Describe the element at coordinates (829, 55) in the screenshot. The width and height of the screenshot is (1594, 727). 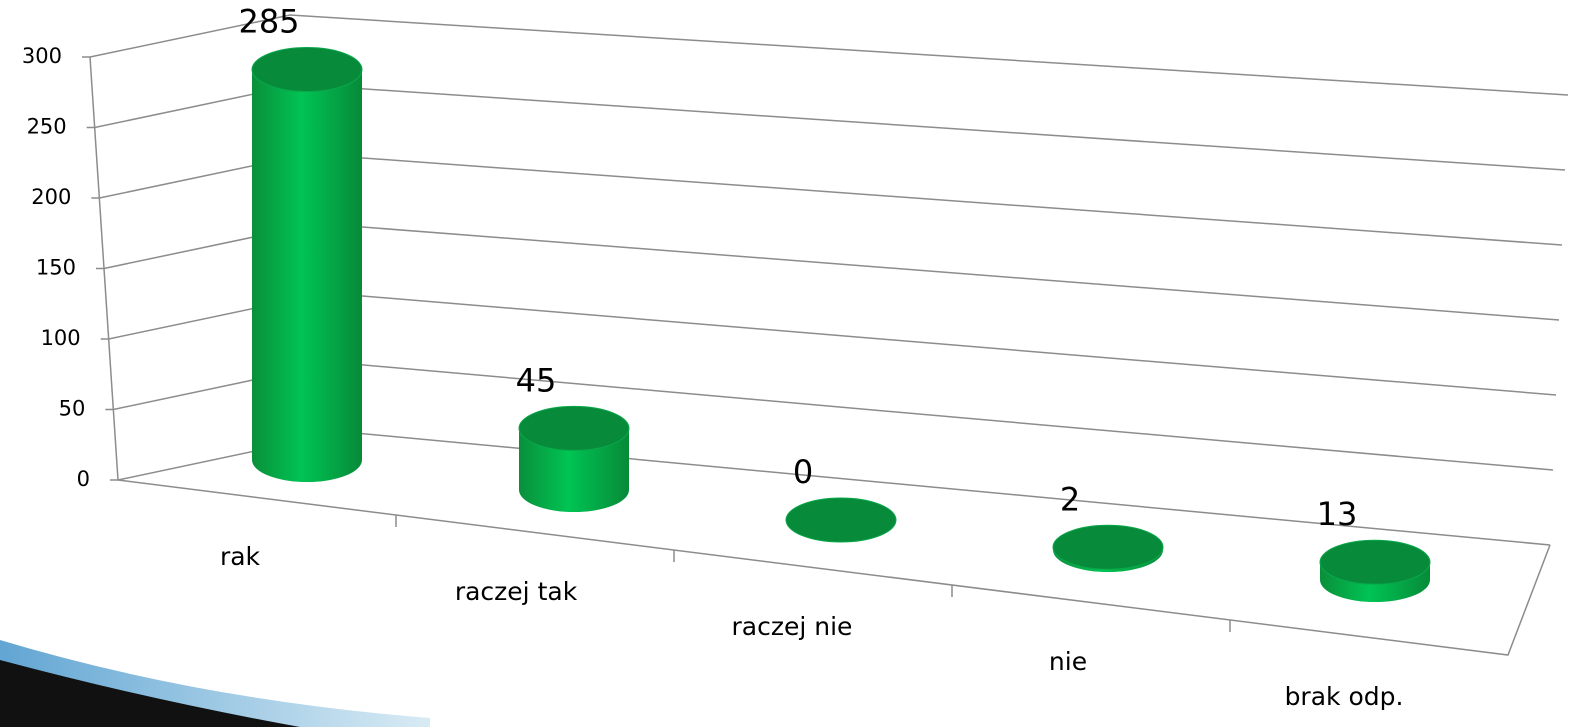
I see `grid-line` at that location.